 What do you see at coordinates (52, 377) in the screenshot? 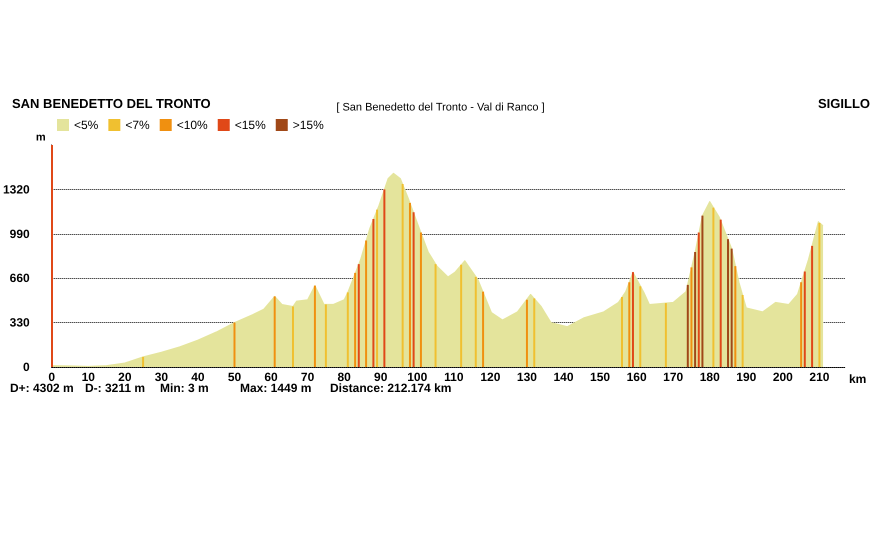
I see `x-tick-label: 0` at bounding box center [52, 377].